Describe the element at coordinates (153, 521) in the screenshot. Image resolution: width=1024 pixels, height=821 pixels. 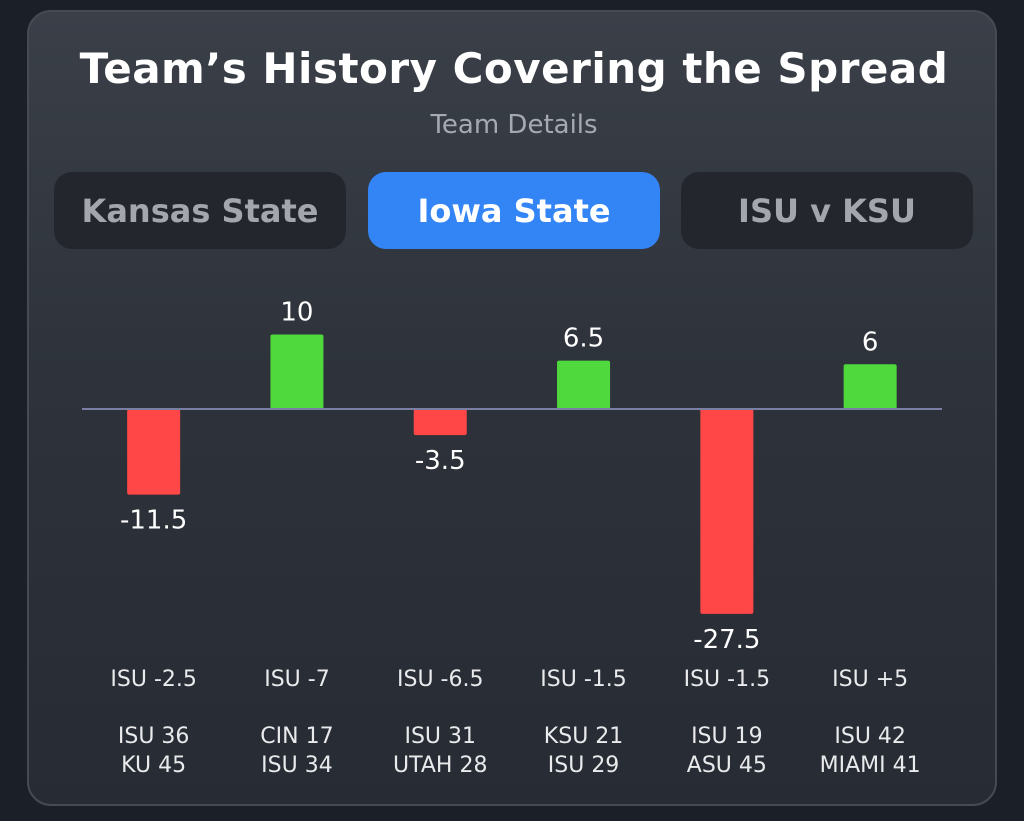
I see `data-label: -11.5` at that location.